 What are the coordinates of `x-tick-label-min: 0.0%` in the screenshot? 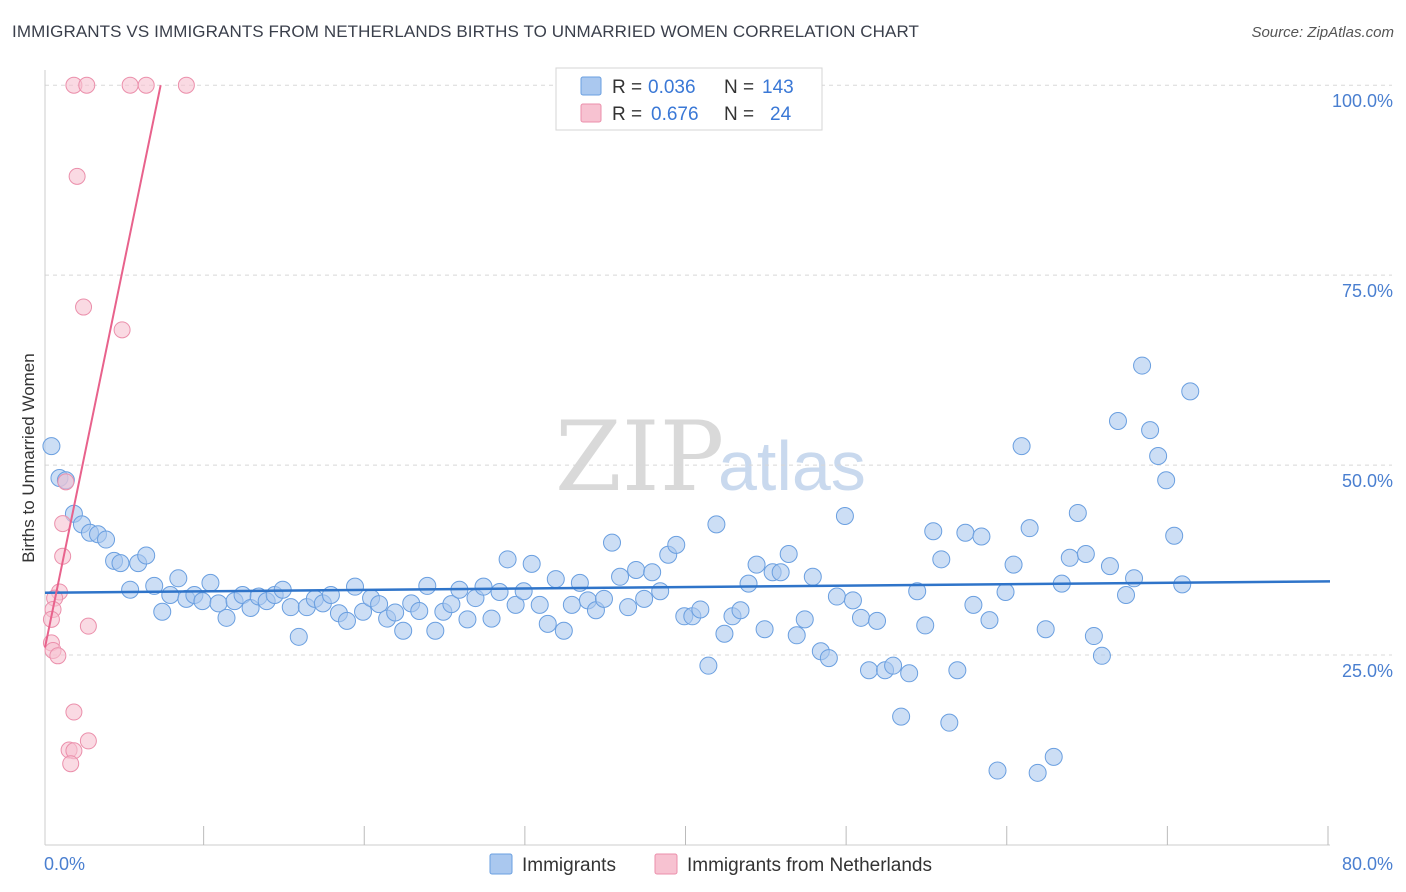 It's located at (64, 864).